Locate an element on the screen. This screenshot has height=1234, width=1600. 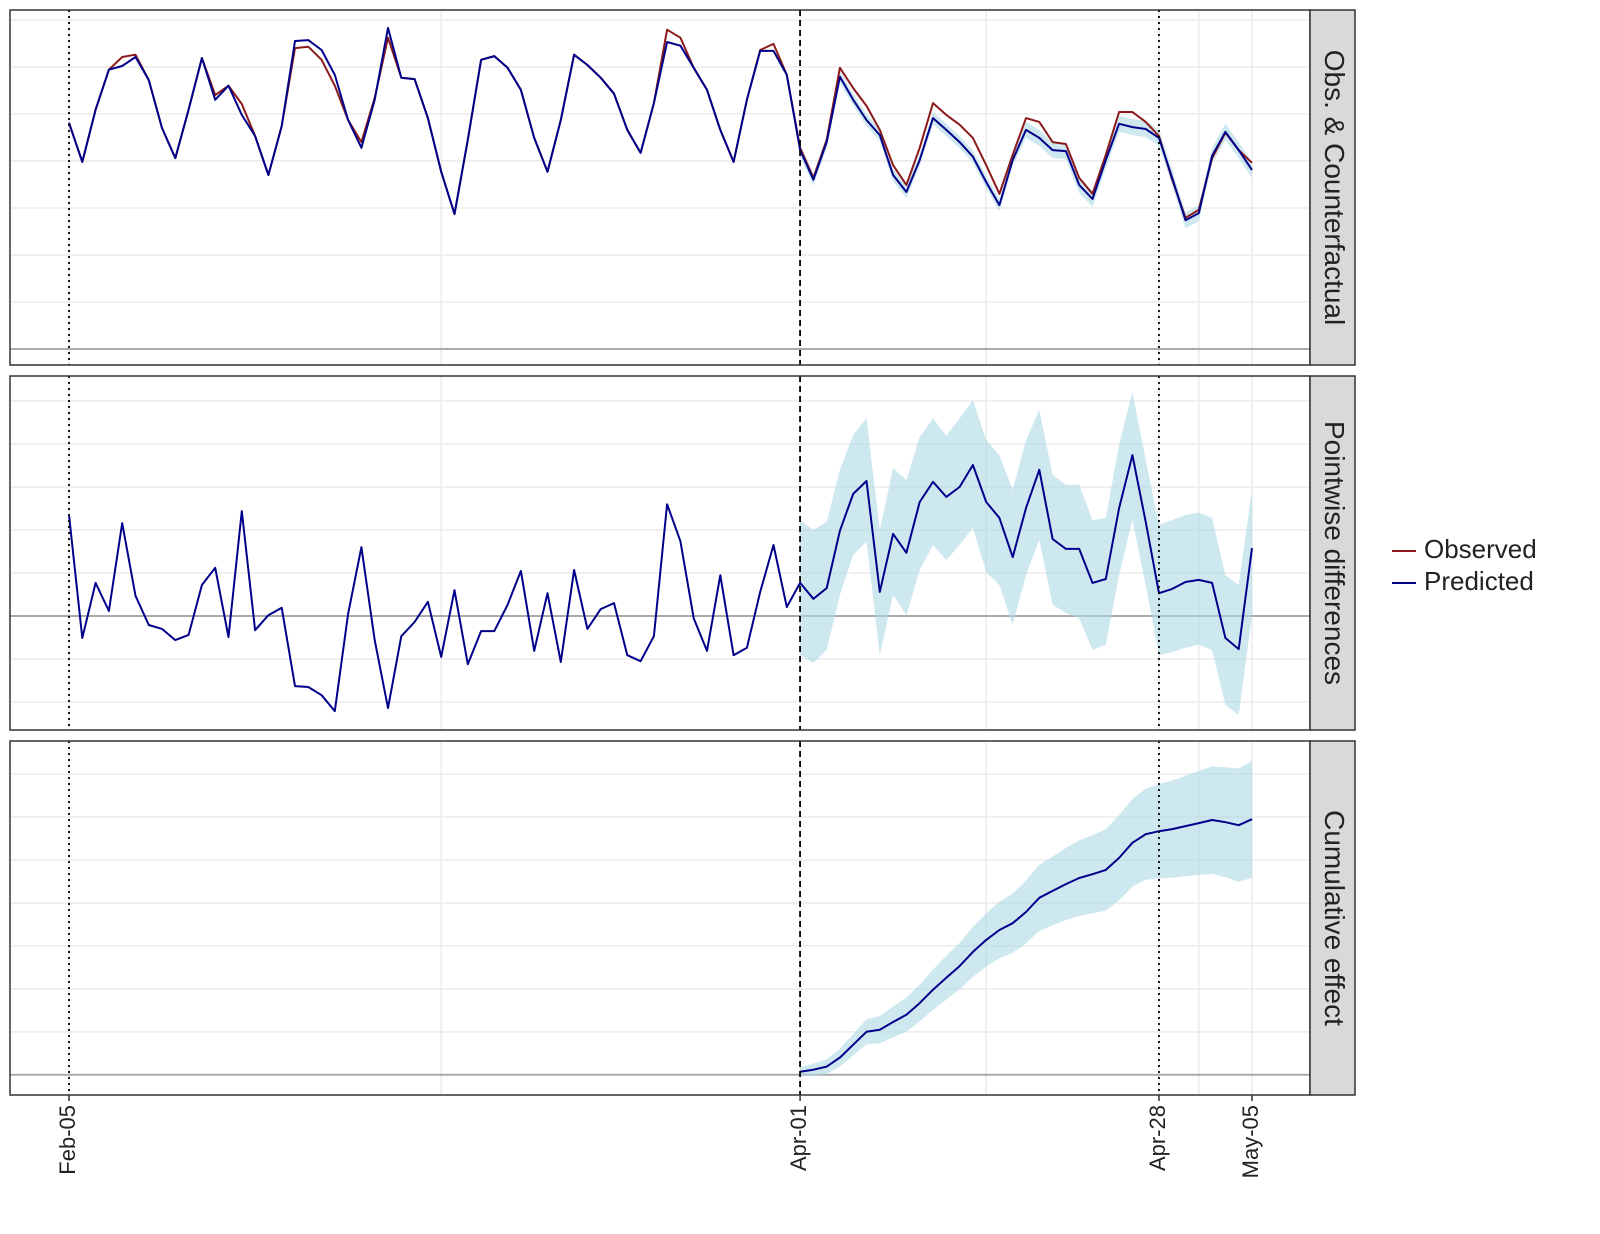
strip-label: Obs. & Counterfactual is located at coordinates (1334, 187).